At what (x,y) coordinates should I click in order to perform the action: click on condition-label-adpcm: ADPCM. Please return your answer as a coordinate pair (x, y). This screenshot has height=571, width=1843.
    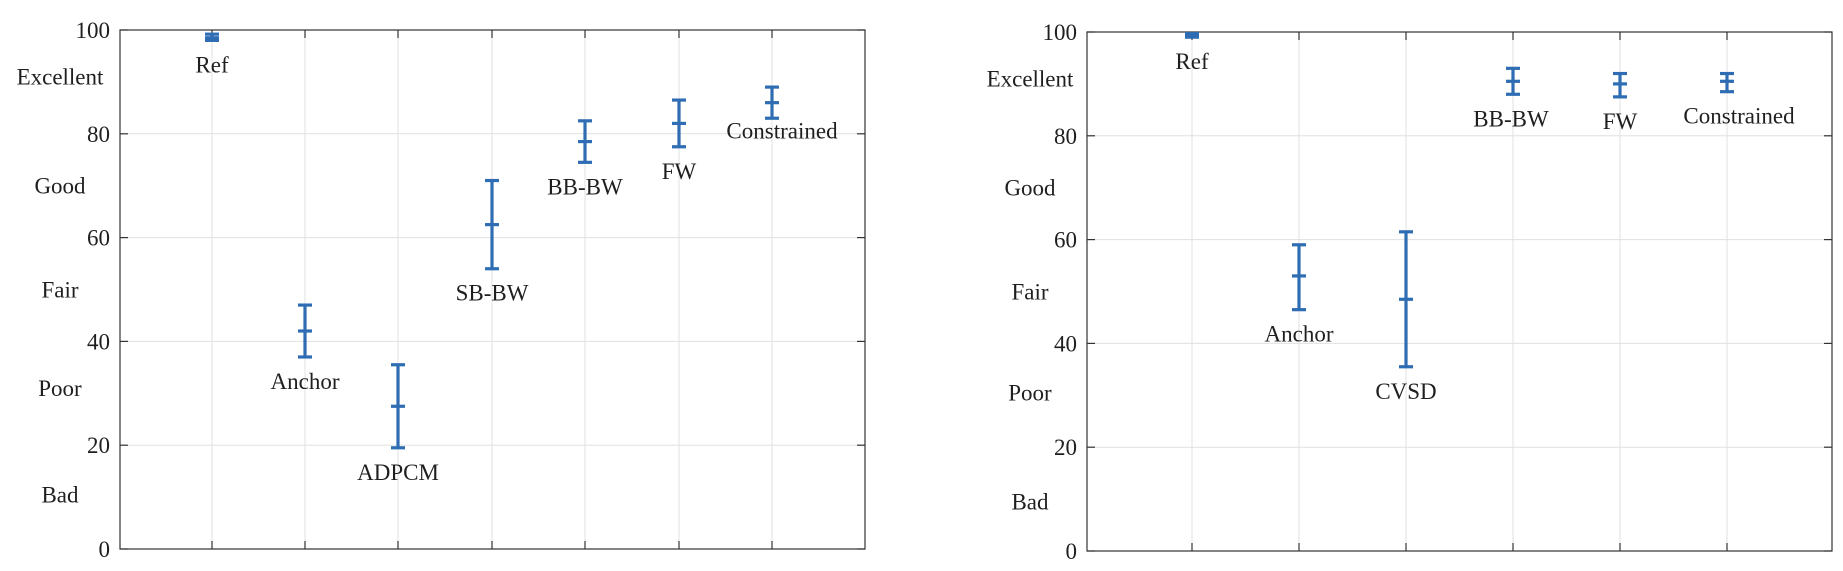
    Looking at the image, I should click on (398, 472).